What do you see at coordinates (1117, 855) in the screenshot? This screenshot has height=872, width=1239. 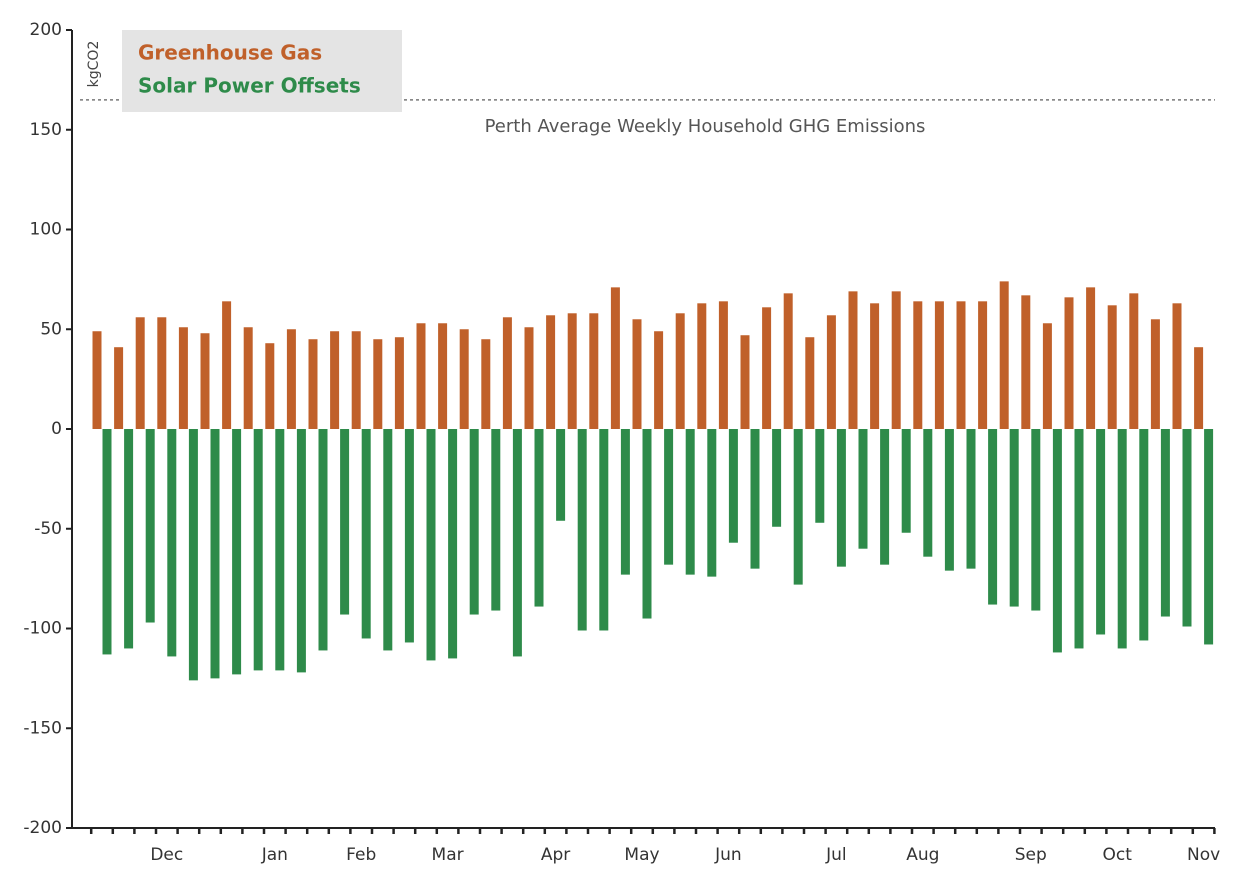 I see `x-tick-label: Oct` at bounding box center [1117, 855].